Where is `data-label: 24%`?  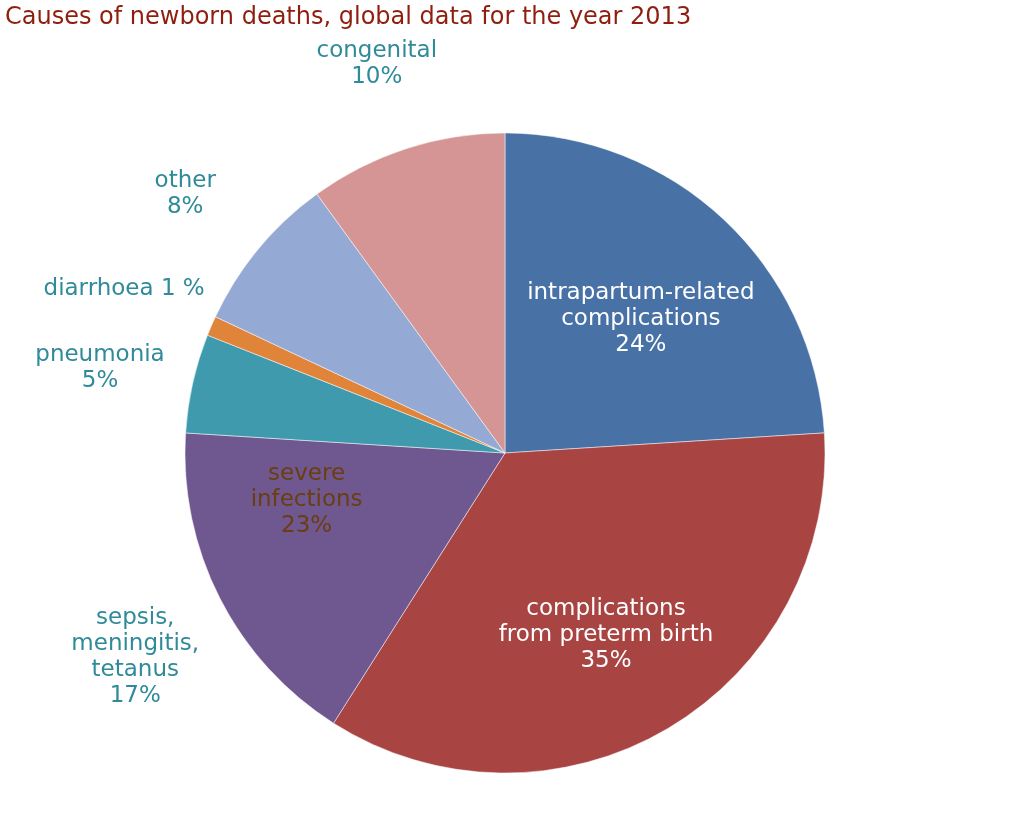
data-label: 24% is located at coordinates (641, 343).